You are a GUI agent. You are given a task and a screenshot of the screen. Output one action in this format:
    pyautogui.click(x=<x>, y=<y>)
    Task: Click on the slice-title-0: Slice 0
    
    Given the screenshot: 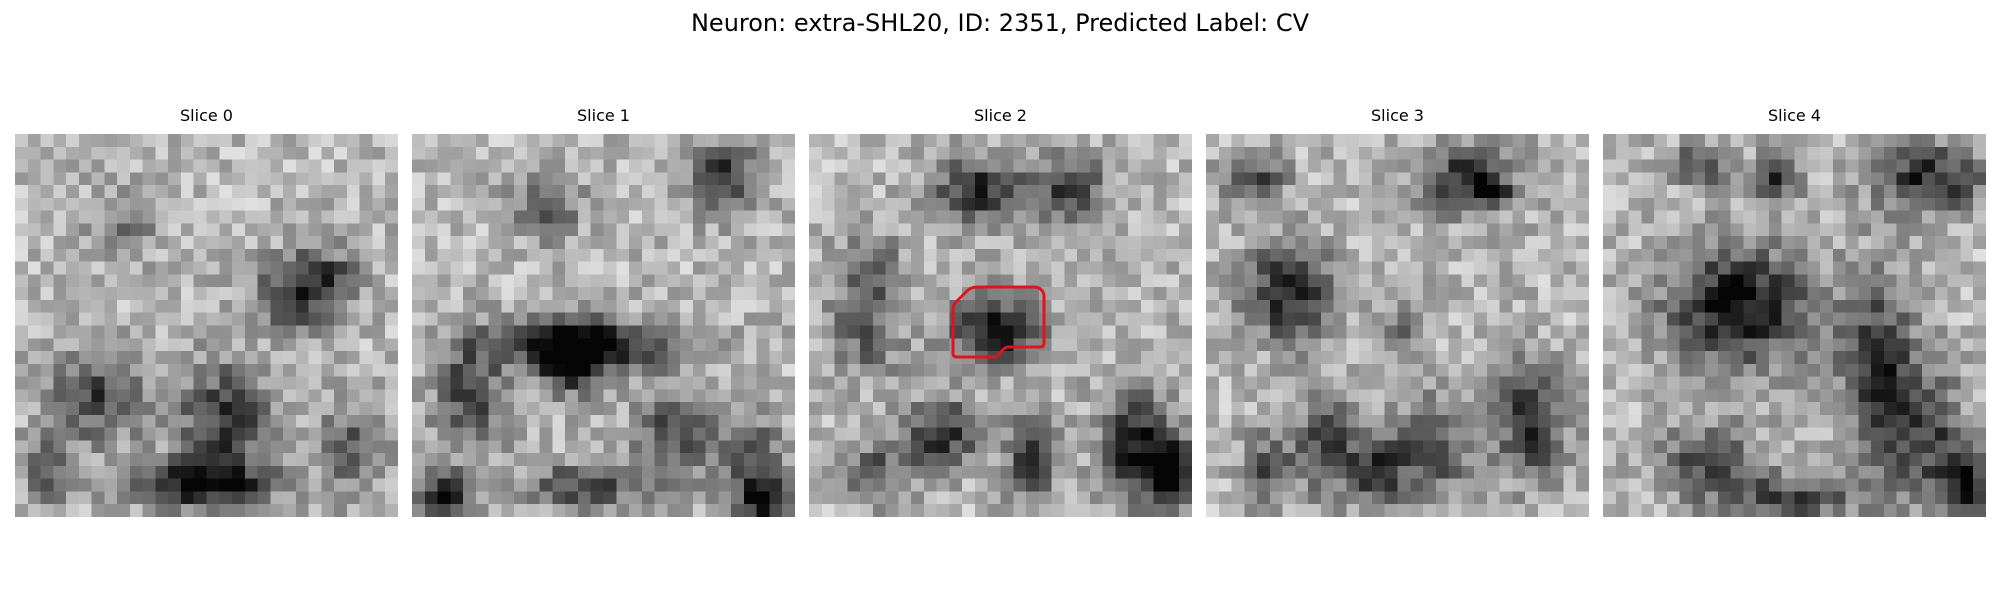 What is the action you would take?
    pyautogui.click(x=206, y=115)
    